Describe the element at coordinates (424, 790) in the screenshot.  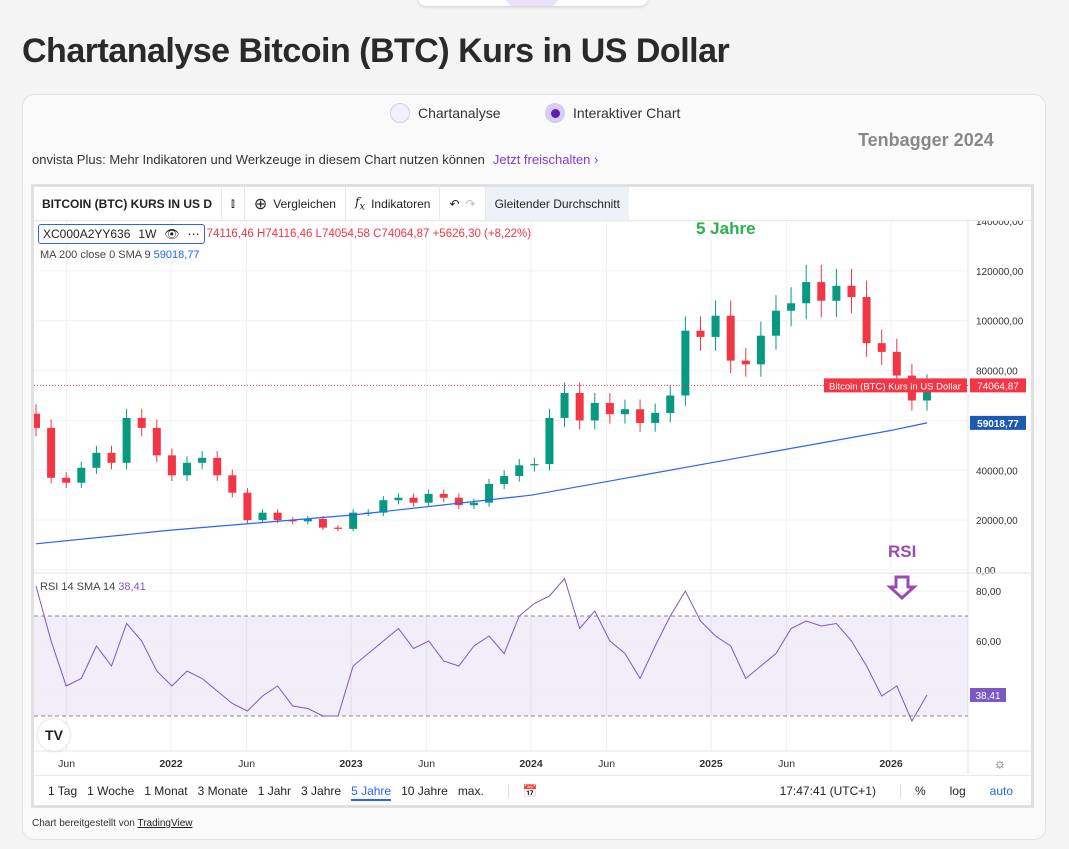
I see `range-10-jahre: 10 Jahre` at that location.